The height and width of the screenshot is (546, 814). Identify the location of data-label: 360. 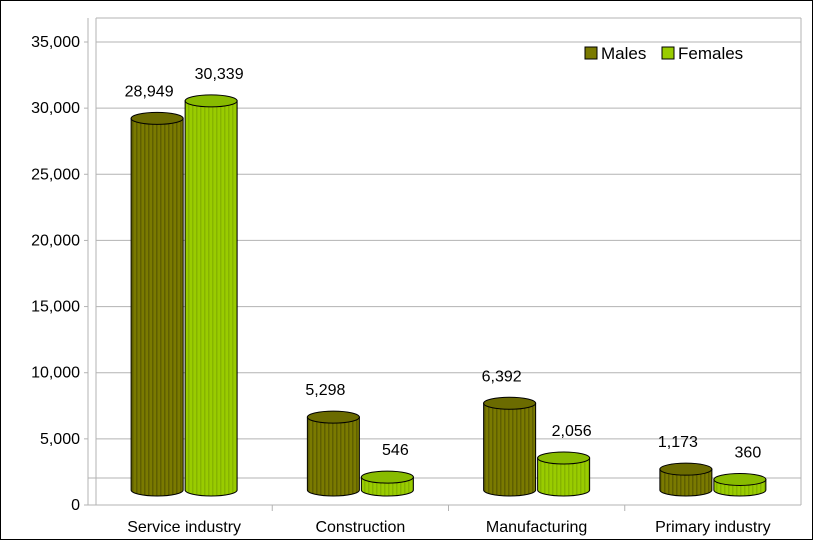
(748, 452).